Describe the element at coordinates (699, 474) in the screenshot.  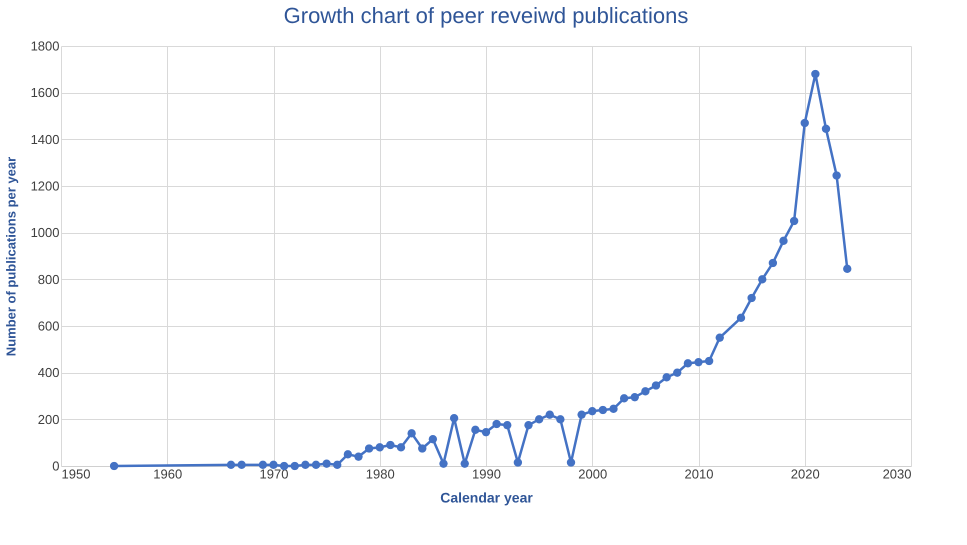
I see `x-tick-label: 2010` at that location.